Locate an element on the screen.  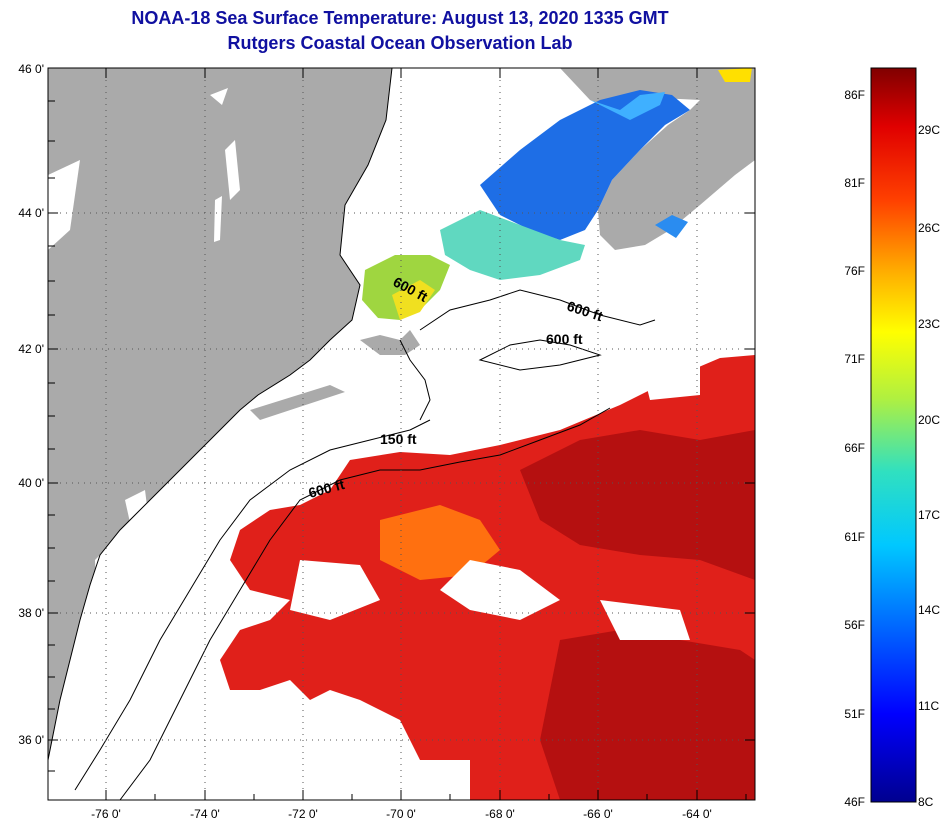
colorbar-f-81: 81F is located at coordinates (854, 183).